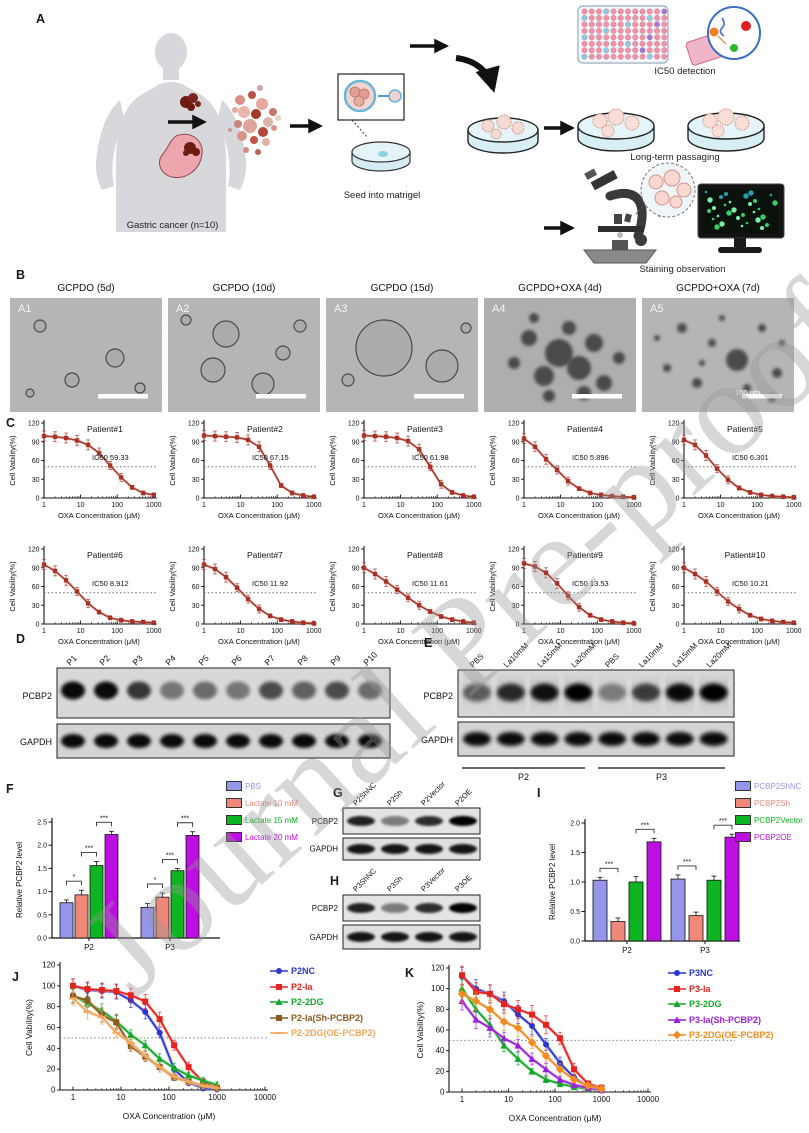  What do you see at coordinates (425, 555) in the screenshot?
I see `svg-text: Patient#8` at bounding box center [425, 555].